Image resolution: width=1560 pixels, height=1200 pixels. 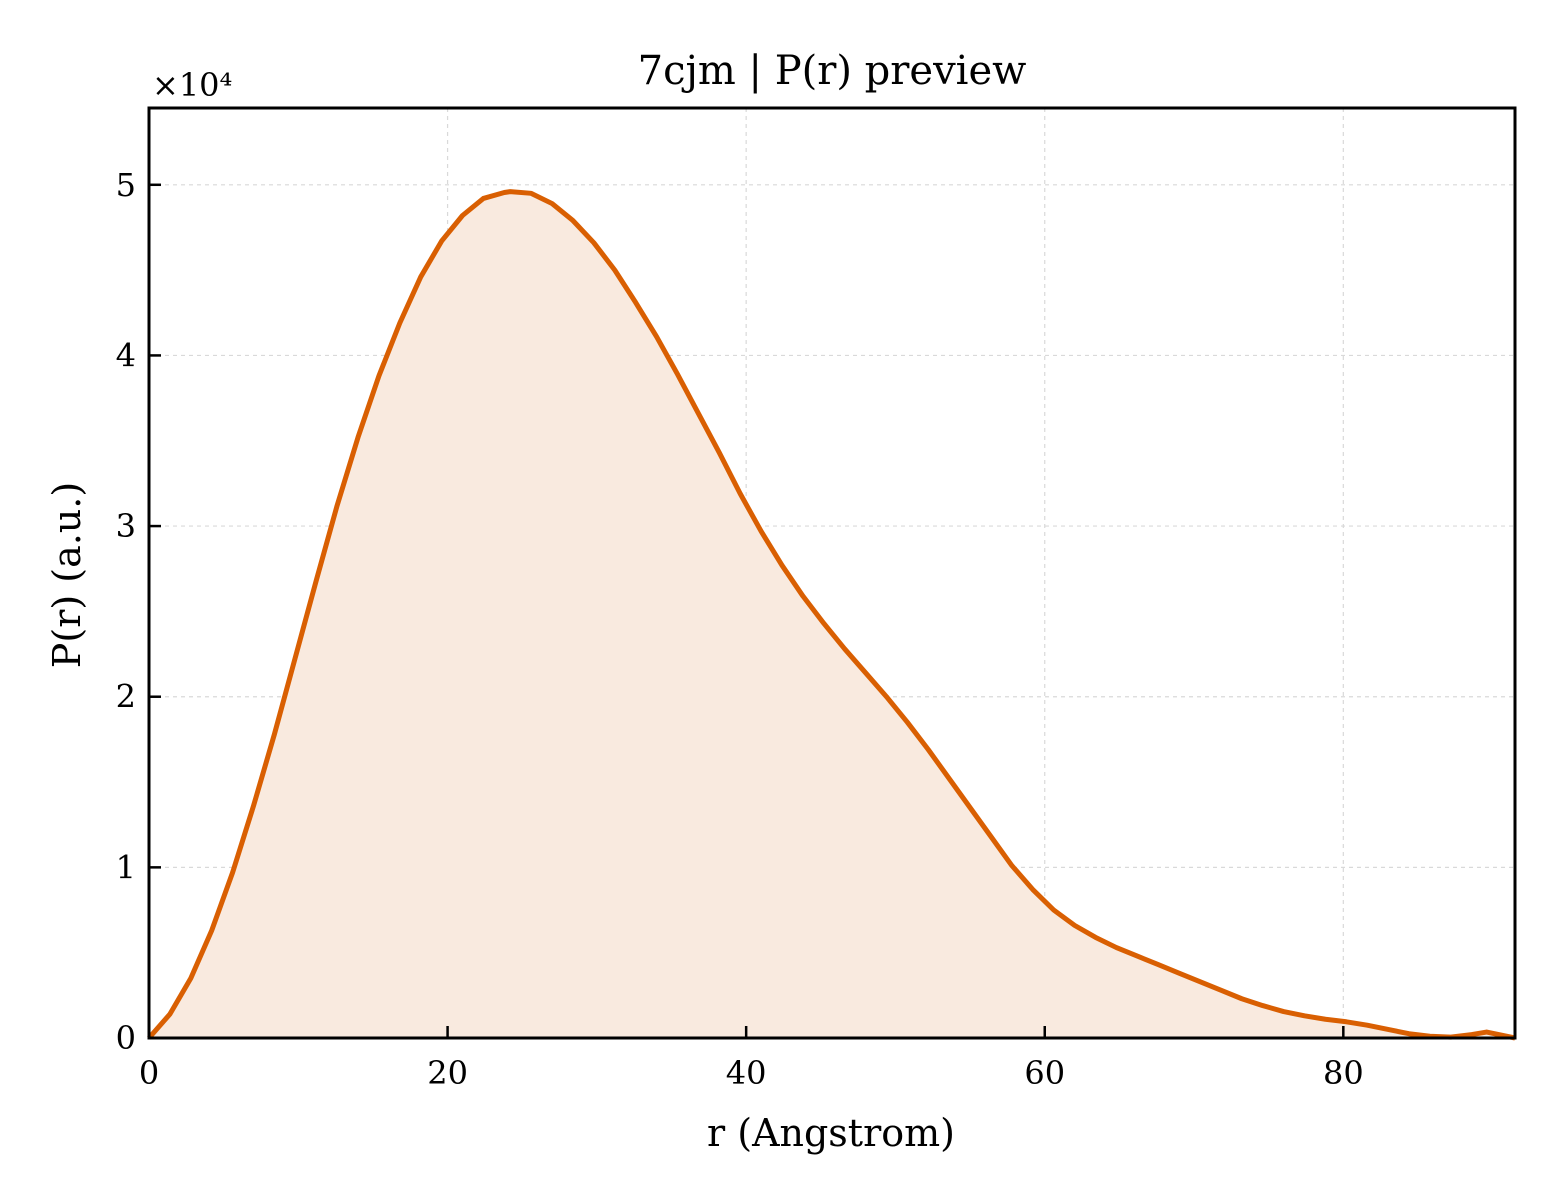 I want to click on y-axis-label: P(r) (a.u.), so click(x=67, y=575).